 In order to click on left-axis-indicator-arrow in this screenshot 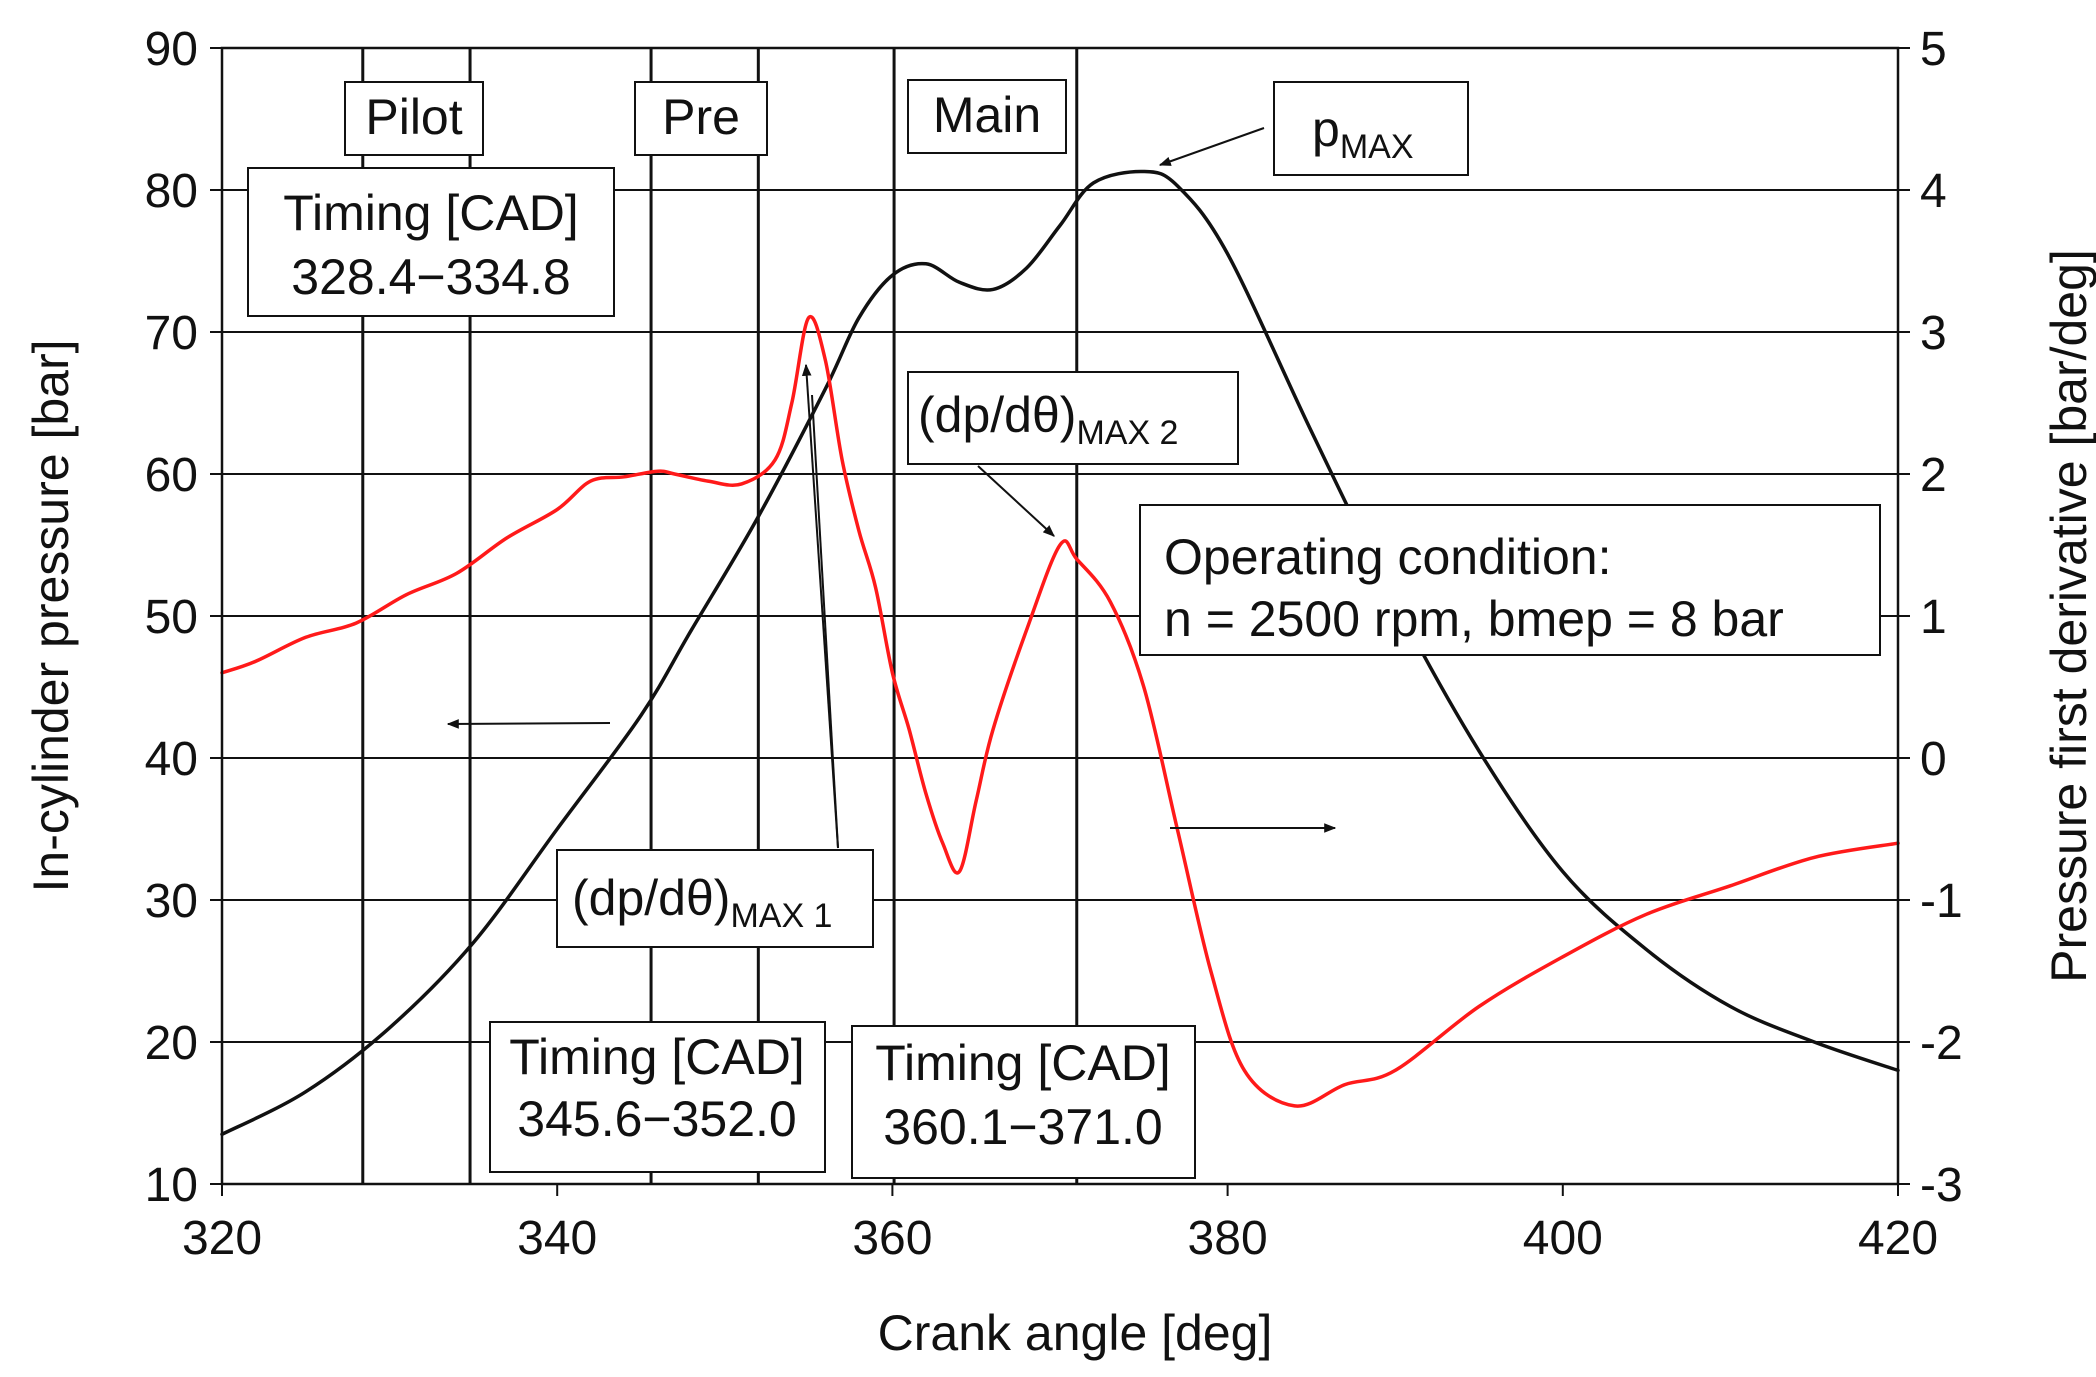, I will do `click(528, 724)`.